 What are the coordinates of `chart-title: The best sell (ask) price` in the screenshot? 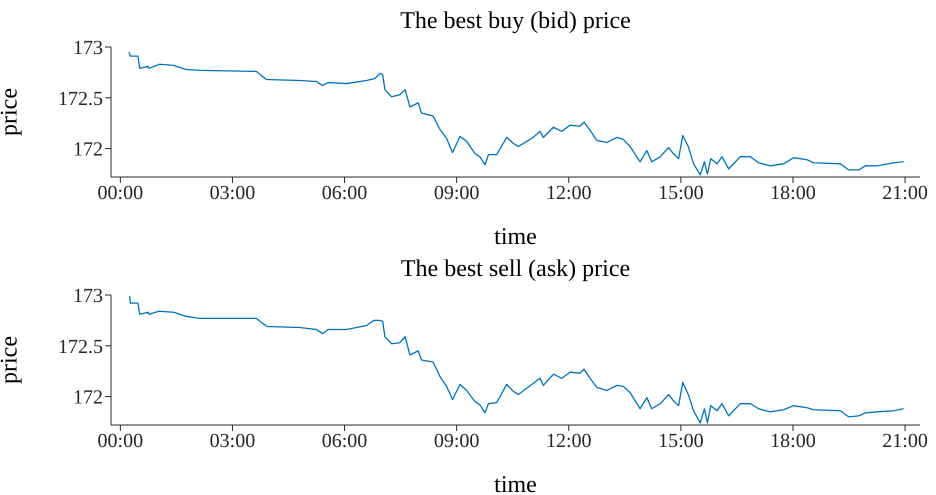 It's located at (516, 269).